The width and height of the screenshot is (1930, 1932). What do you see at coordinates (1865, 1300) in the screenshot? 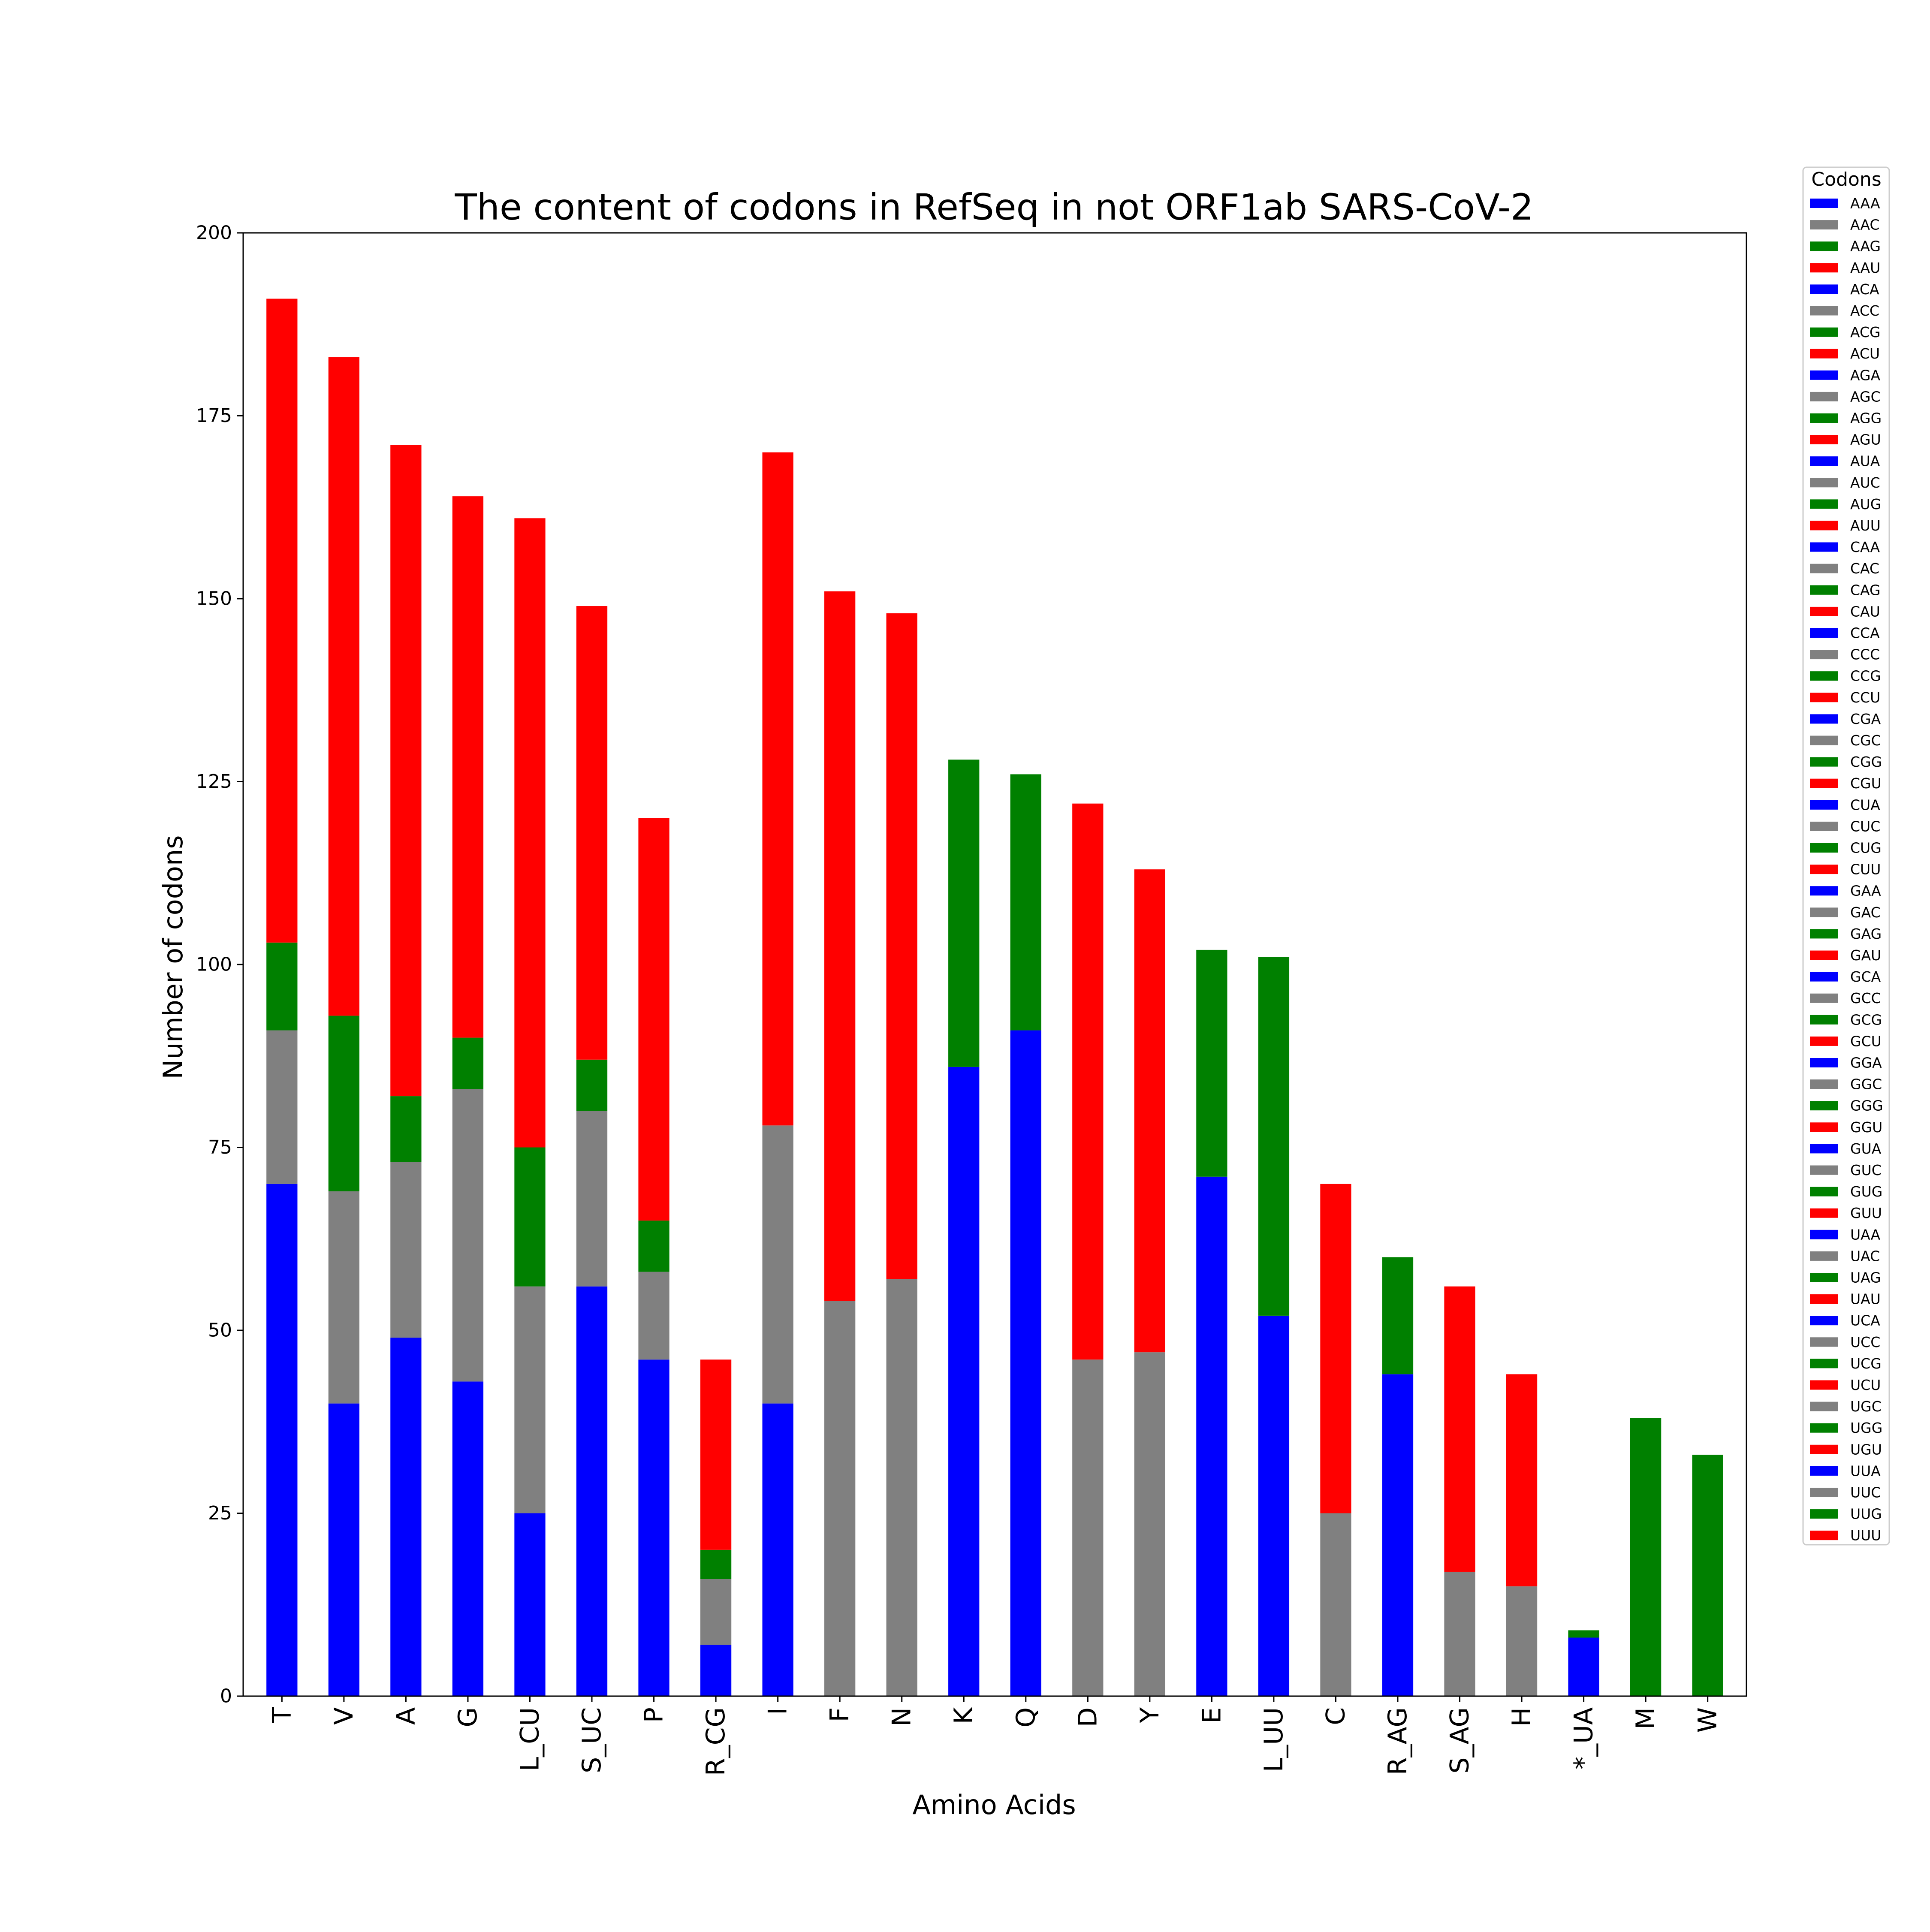
I see `legend-label: UAU` at bounding box center [1865, 1300].